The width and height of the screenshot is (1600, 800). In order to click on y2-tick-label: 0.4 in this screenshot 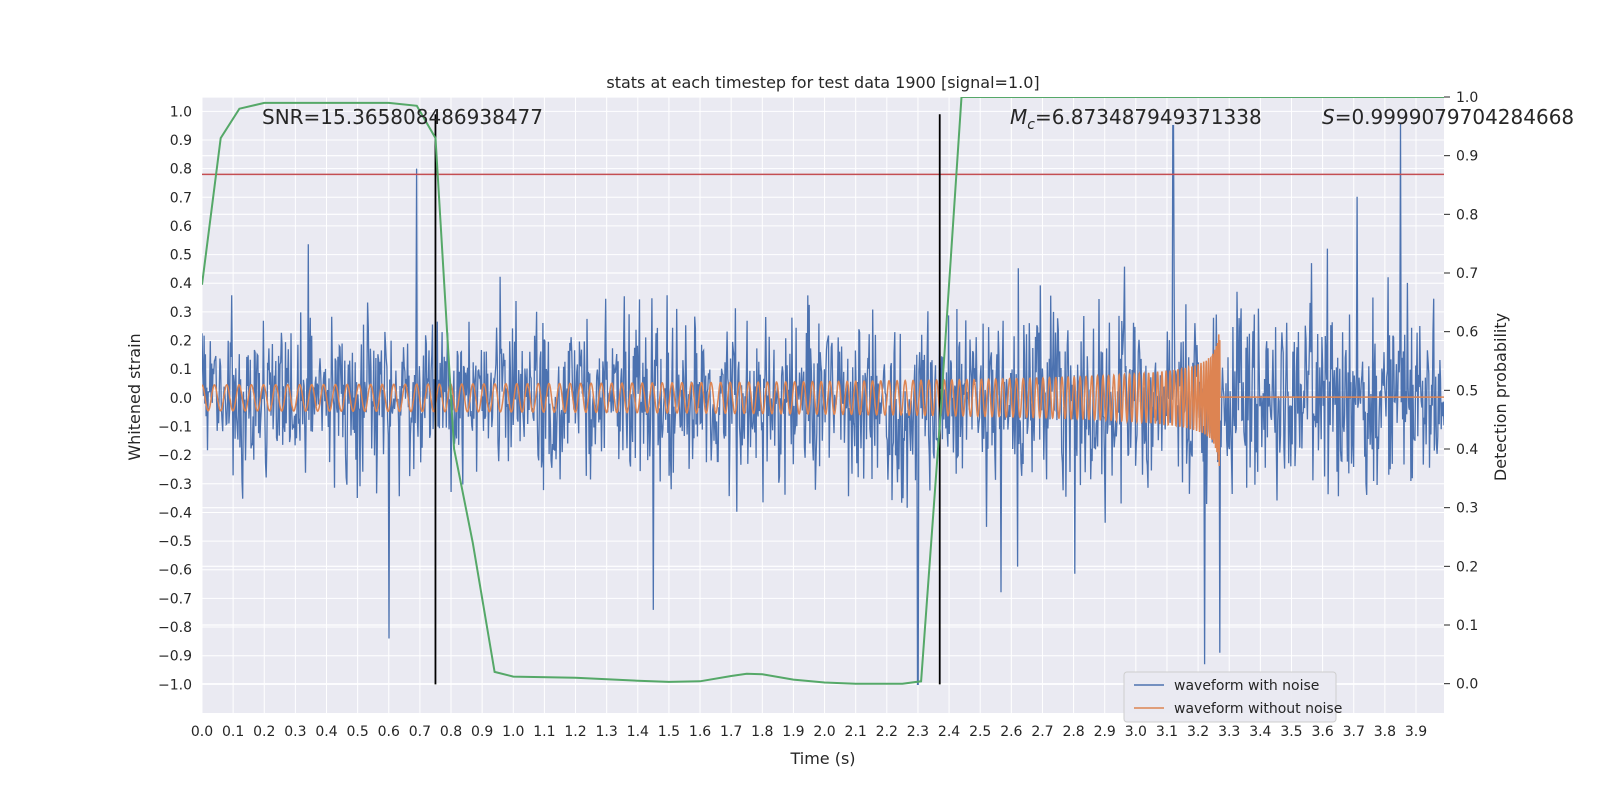, I will do `click(1467, 450)`.